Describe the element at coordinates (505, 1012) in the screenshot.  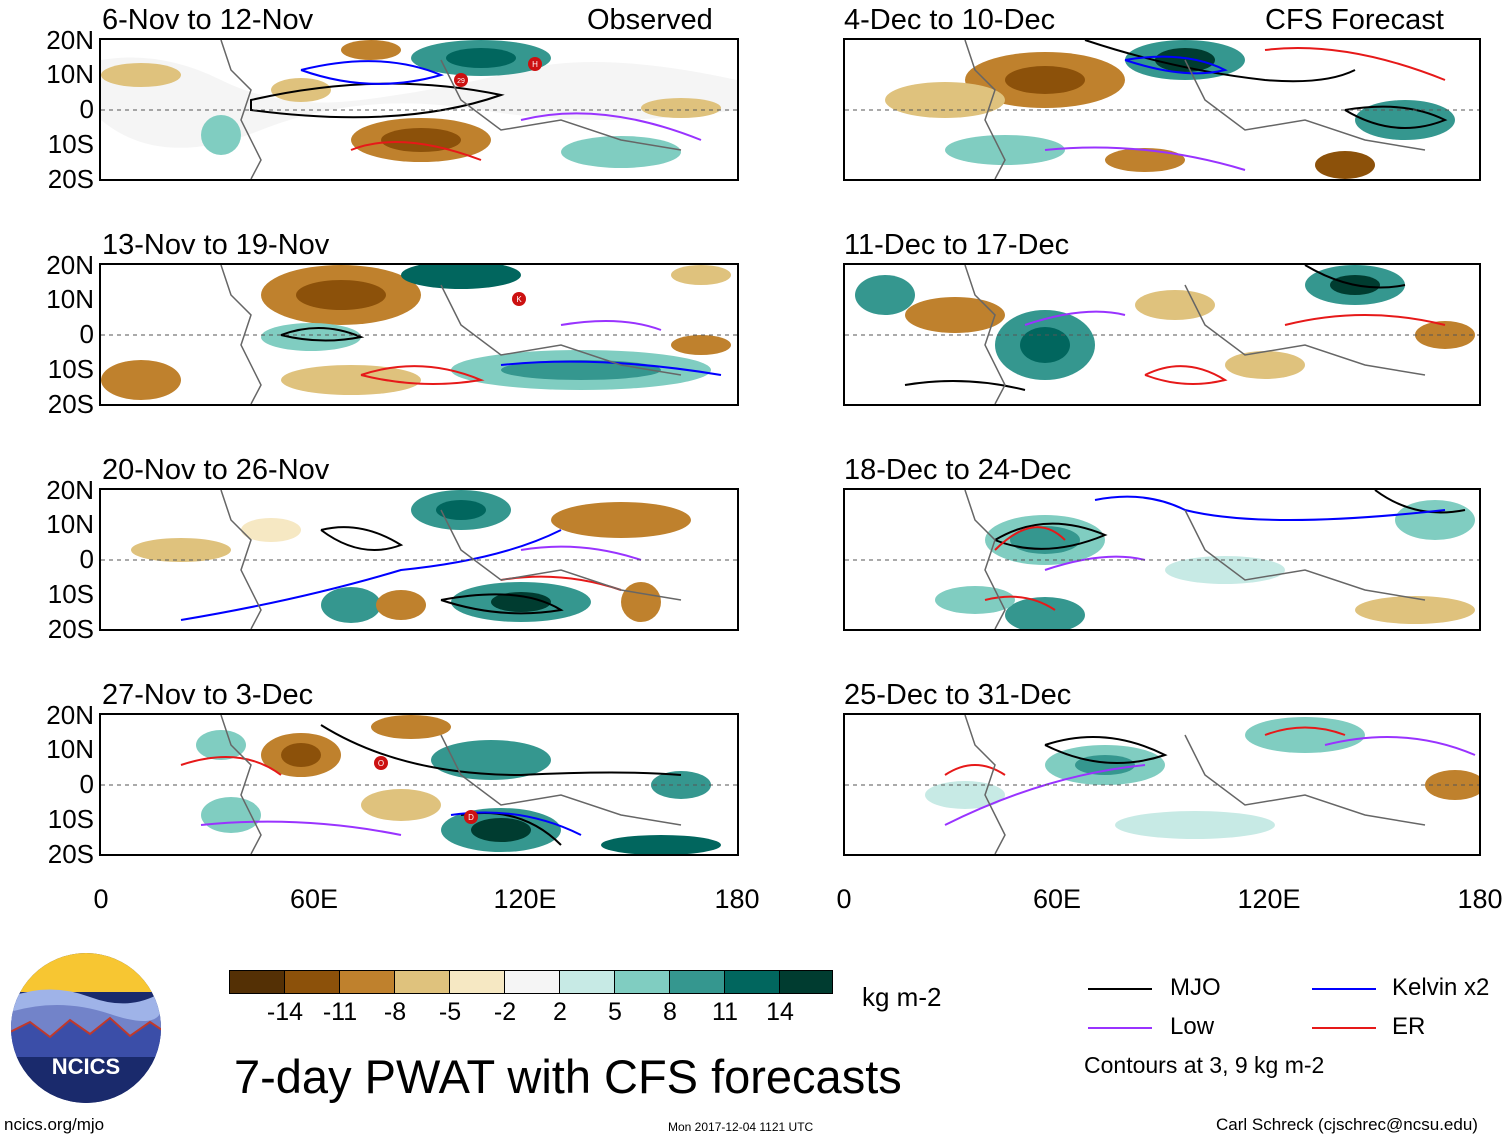
I see `colorbar-label: -2` at that location.